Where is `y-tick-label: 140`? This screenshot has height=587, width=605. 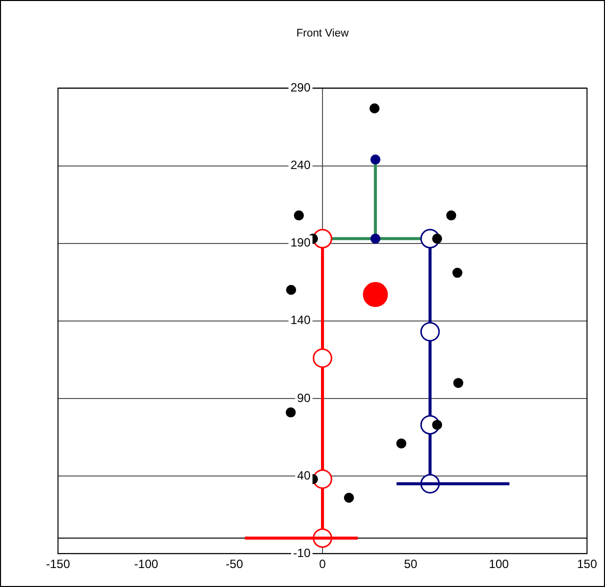
y-tick-label: 140 is located at coordinates (300, 320).